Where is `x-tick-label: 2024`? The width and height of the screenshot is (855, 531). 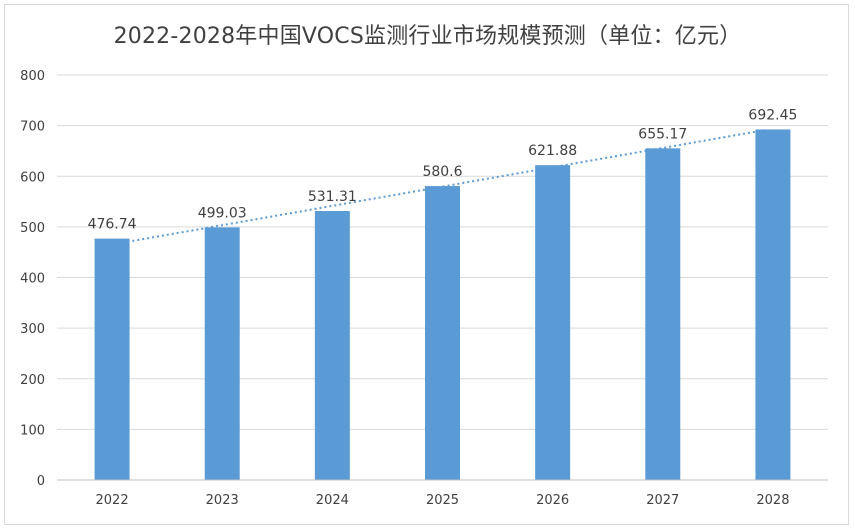 x-tick-label: 2024 is located at coordinates (332, 500).